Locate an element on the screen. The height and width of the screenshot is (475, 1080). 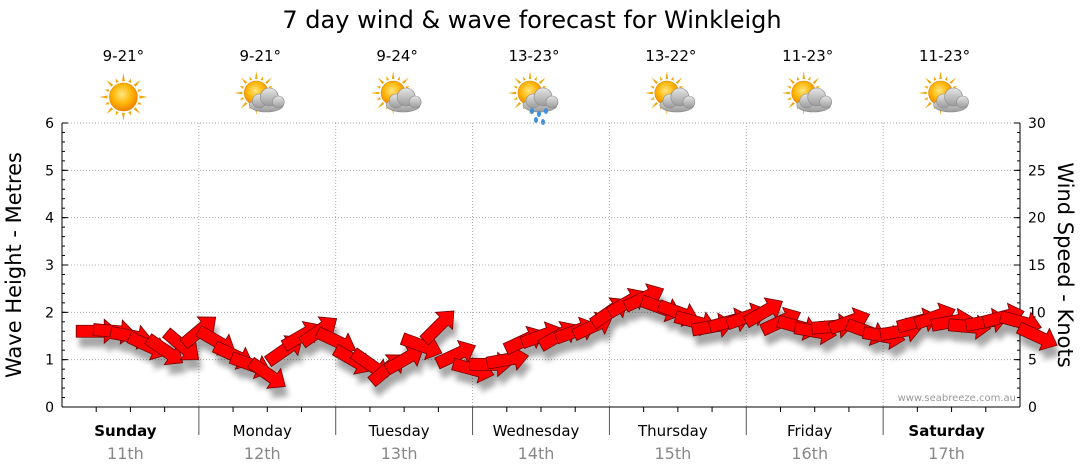
day-date: 14th is located at coordinates (536, 453).